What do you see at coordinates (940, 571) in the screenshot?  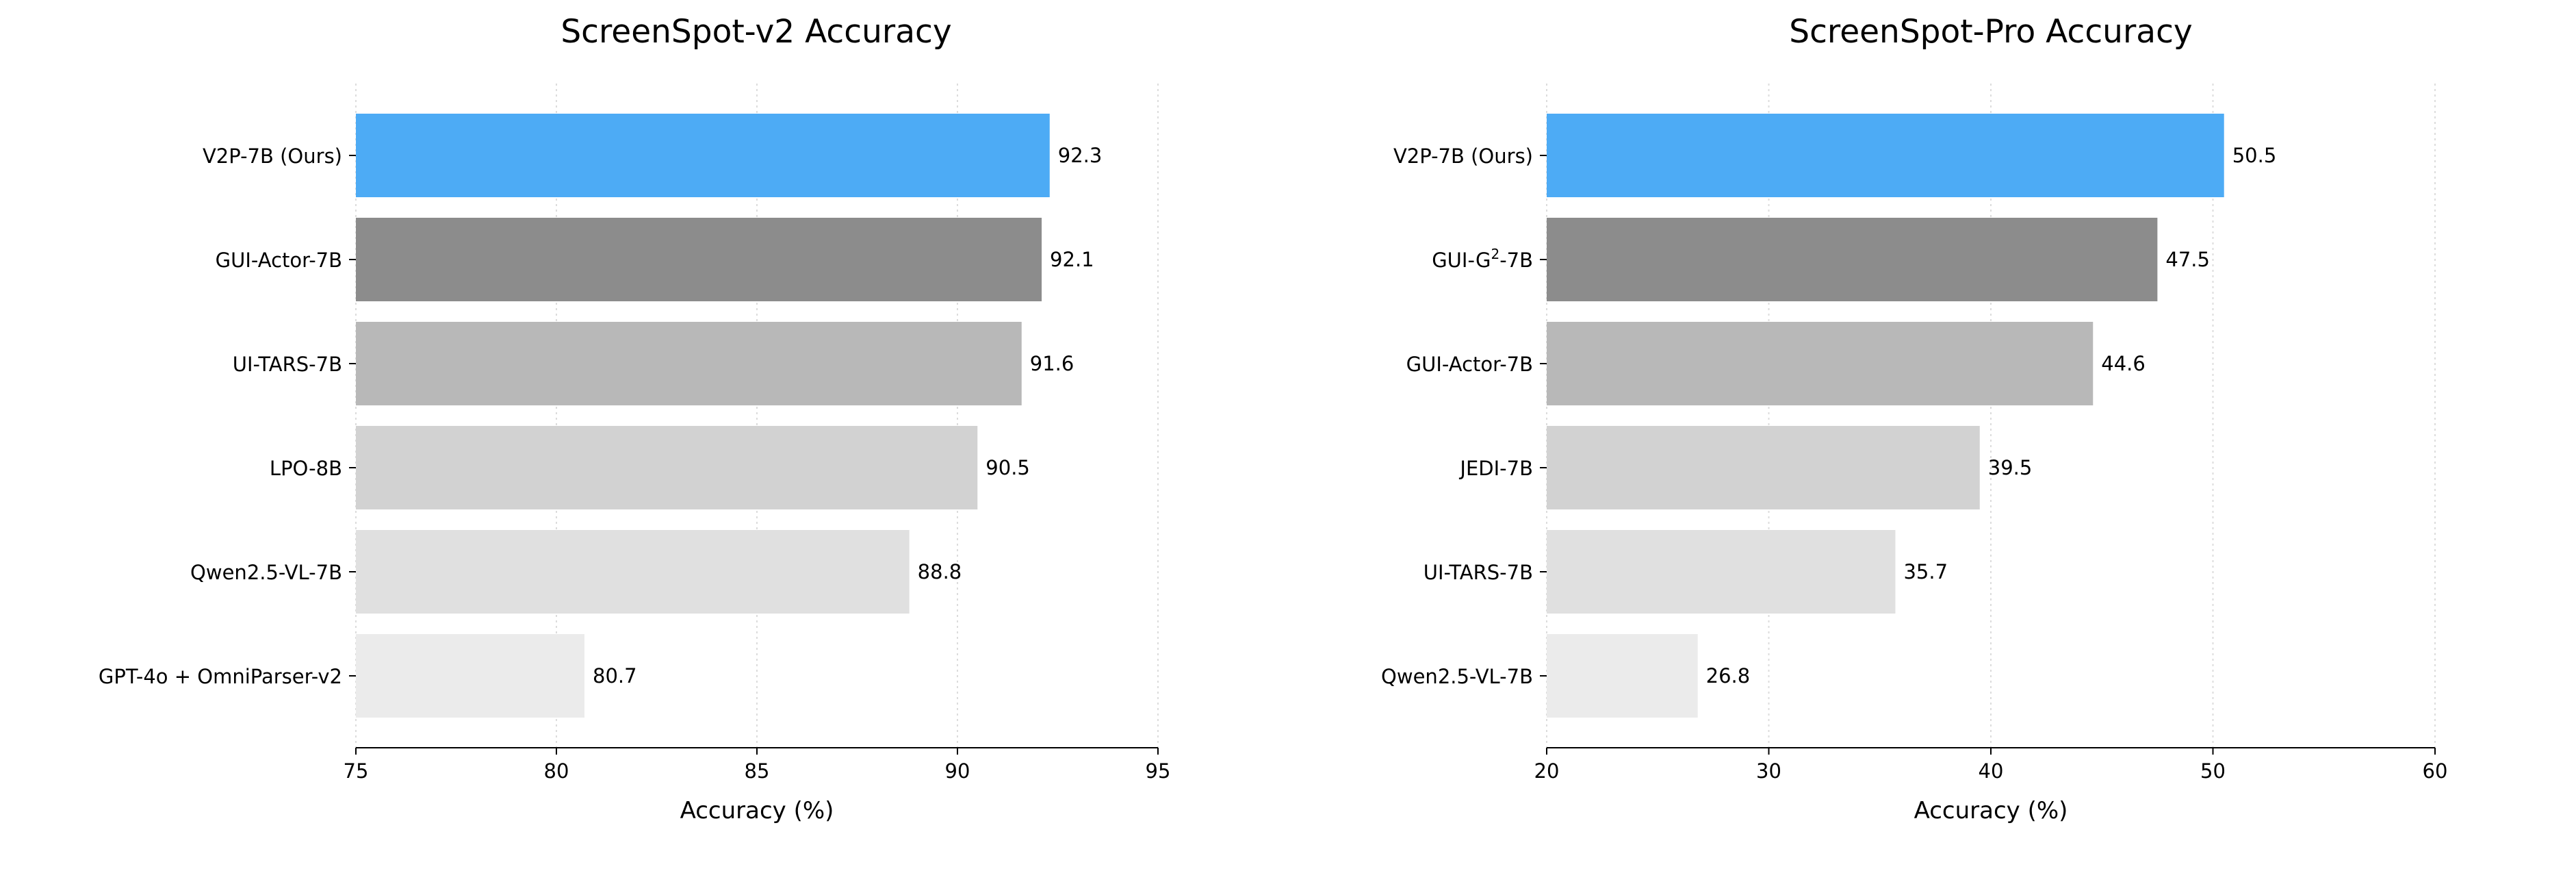 I see `bar-value-label: 88.8` at bounding box center [940, 571].